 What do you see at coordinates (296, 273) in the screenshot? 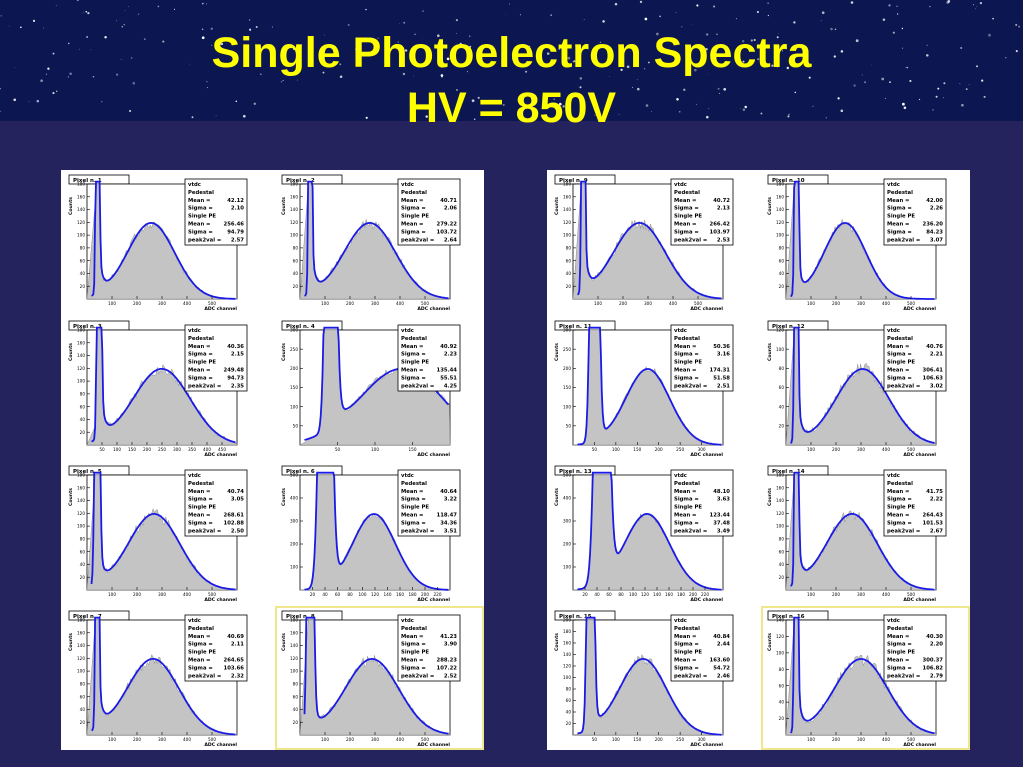
I see `y-tick-label: 40` at bounding box center [296, 273].